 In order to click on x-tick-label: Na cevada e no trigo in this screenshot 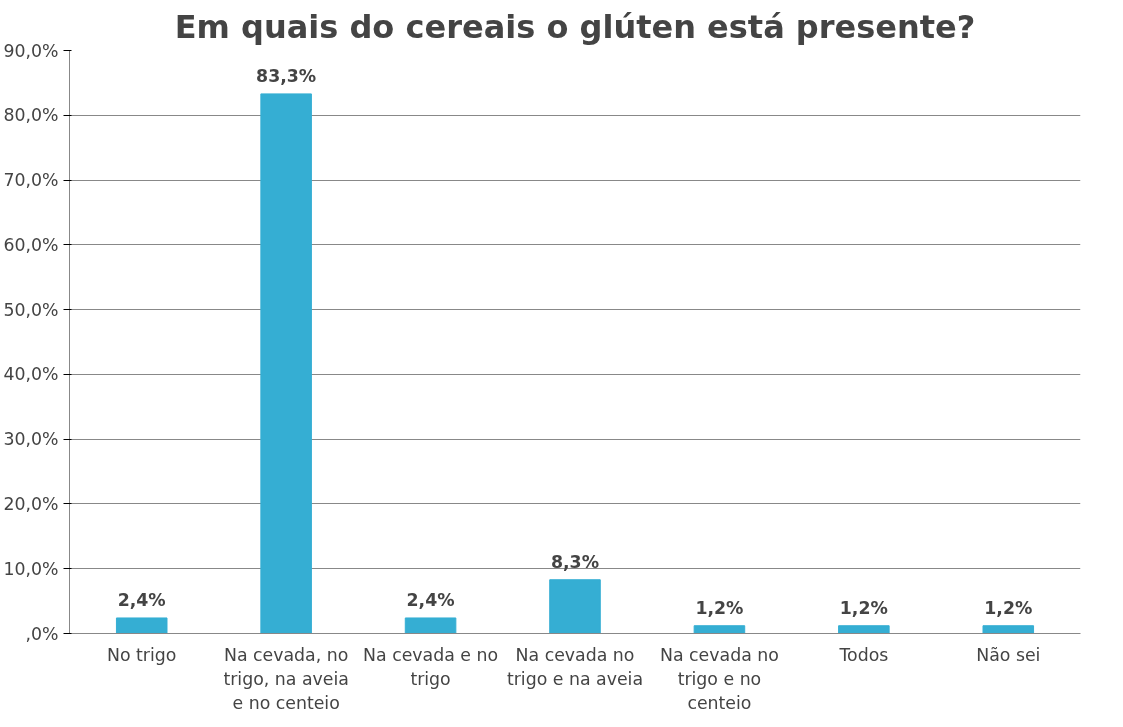, I will do `click(431, 666)`.